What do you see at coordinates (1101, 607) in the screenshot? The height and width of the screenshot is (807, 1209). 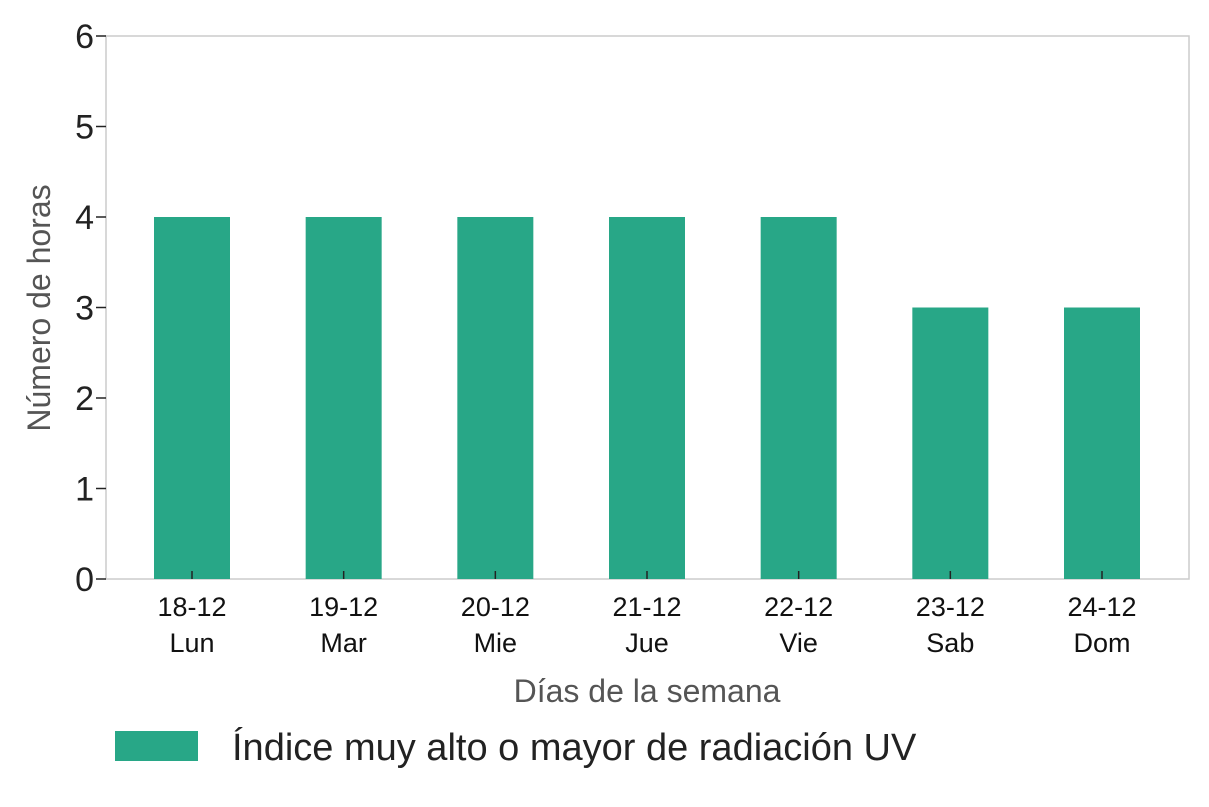 I see `x-tick-label-date: 24-12` at bounding box center [1101, 607].